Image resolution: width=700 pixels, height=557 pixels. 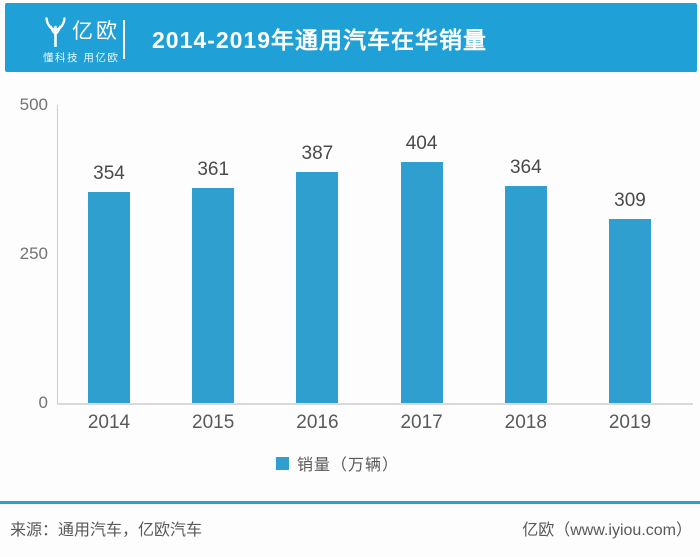 What do you see at coordinates (525, 168) in the screenshot?
I see `bar-value-label: 364` at bounding box center [525, 168].